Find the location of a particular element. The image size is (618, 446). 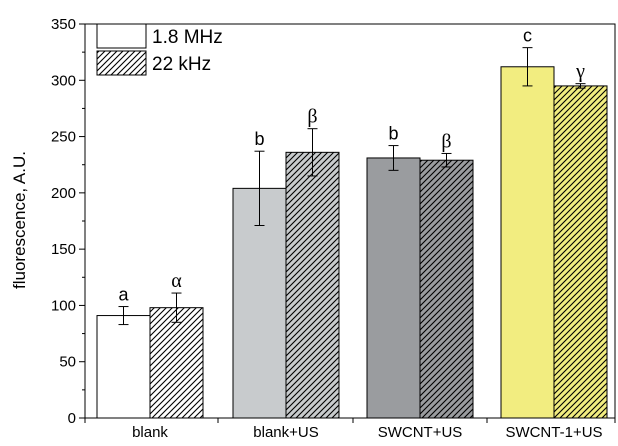

y-tick-label: 100 is located at coordinates (63, 305).